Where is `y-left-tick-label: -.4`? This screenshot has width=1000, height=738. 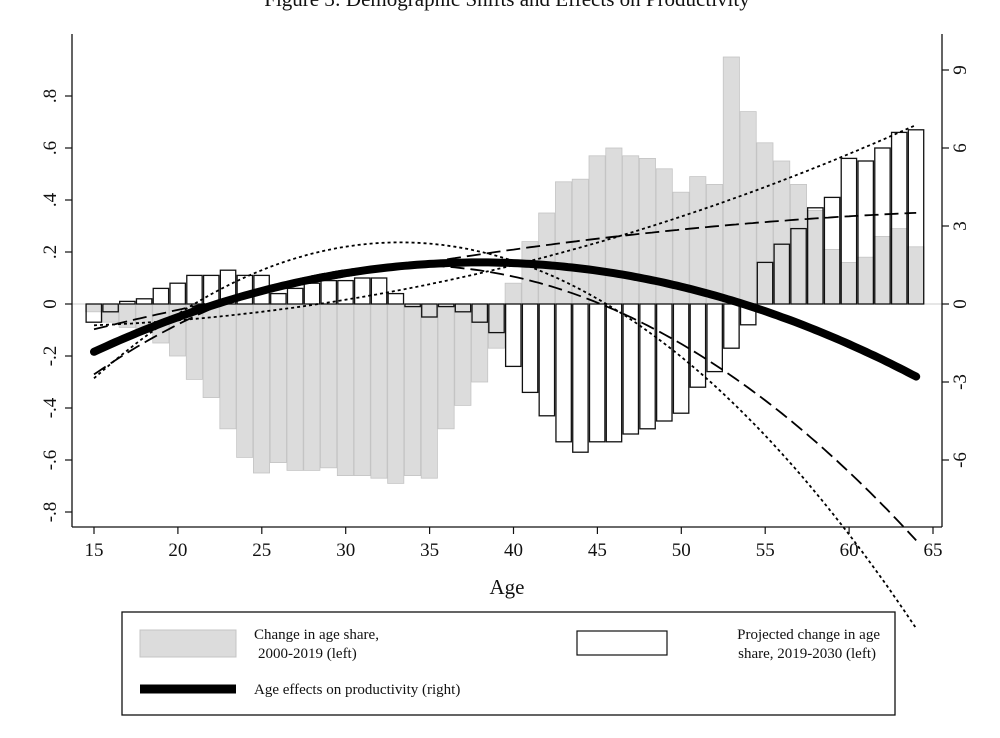
y-left-tick-label: -.4 is located at coordinates (50, 407).